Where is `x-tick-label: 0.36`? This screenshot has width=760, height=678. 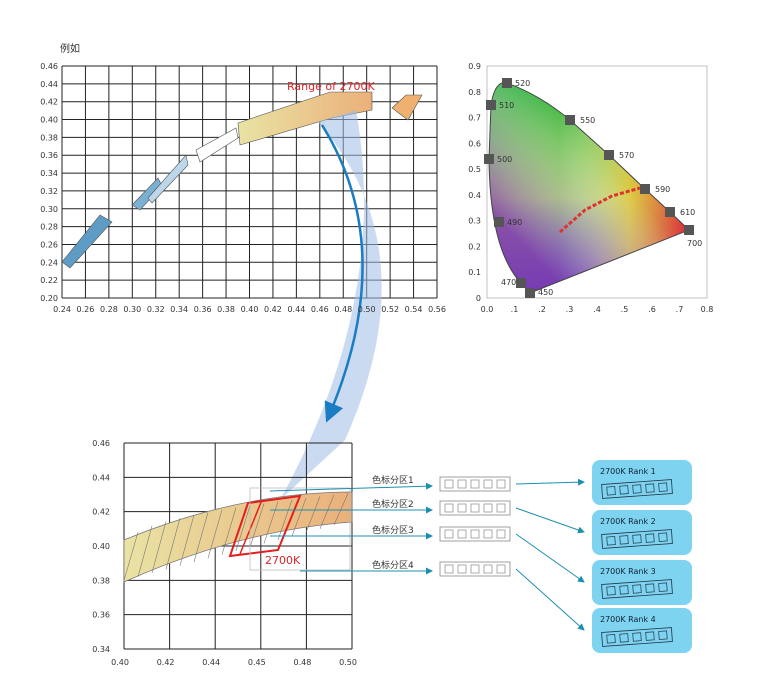
x-tick-label: 0.36 is located at coordinates (203, 309).